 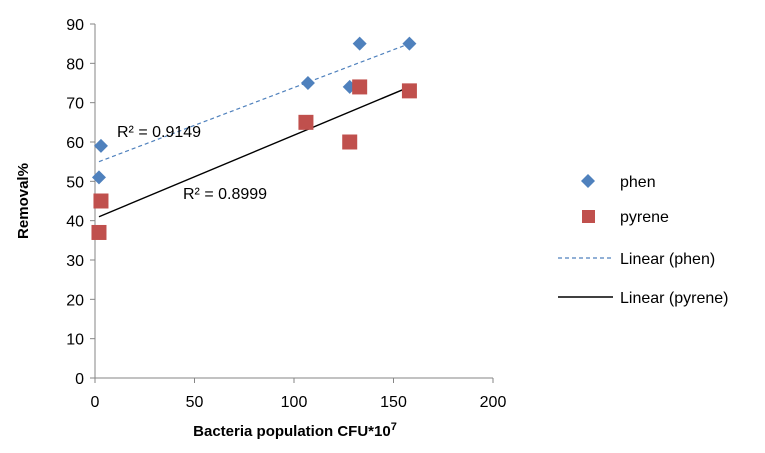 What do you see at coordinates (195, 402) in the screenshot?
I see `x-tick-label: 50` at bounding box center [195, 402].